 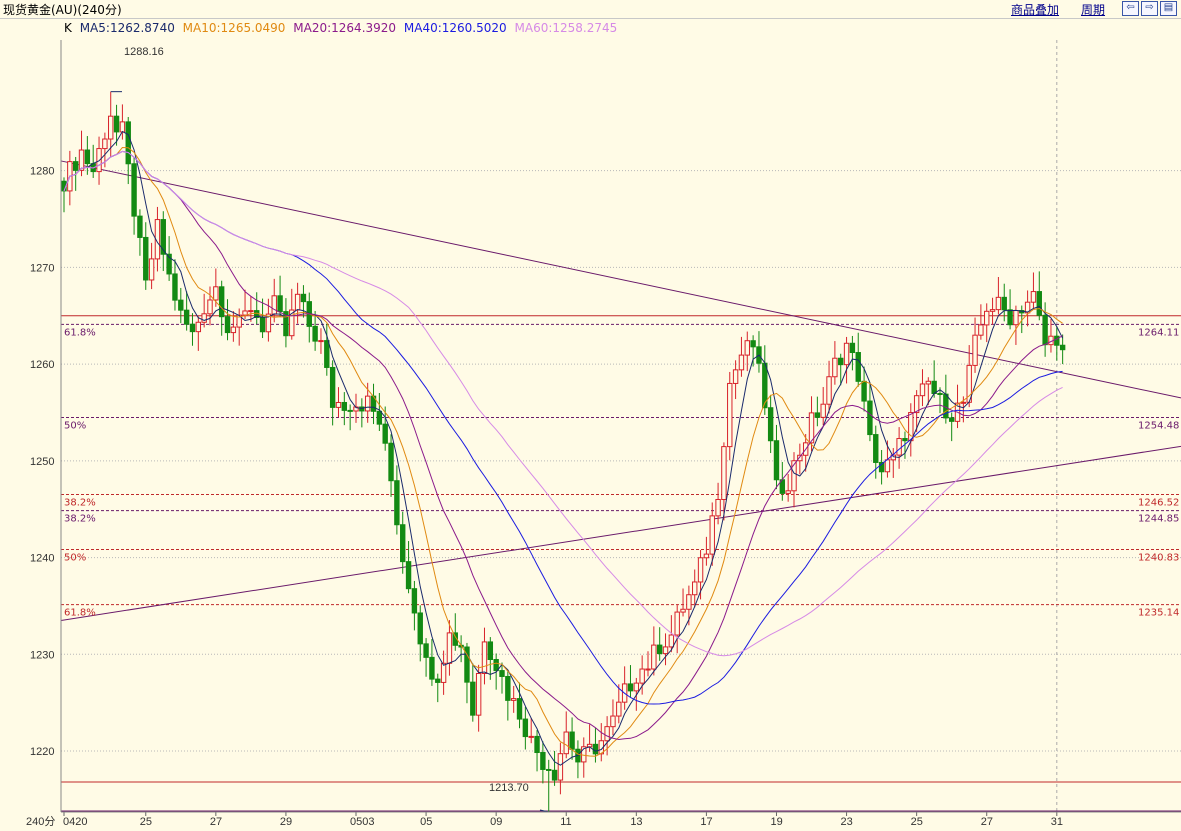 What do you see at coordinates (127, 28) in the screenshot?
I see `legend-ma5: MA5:1262.8740` at bounding box center [127, 28].